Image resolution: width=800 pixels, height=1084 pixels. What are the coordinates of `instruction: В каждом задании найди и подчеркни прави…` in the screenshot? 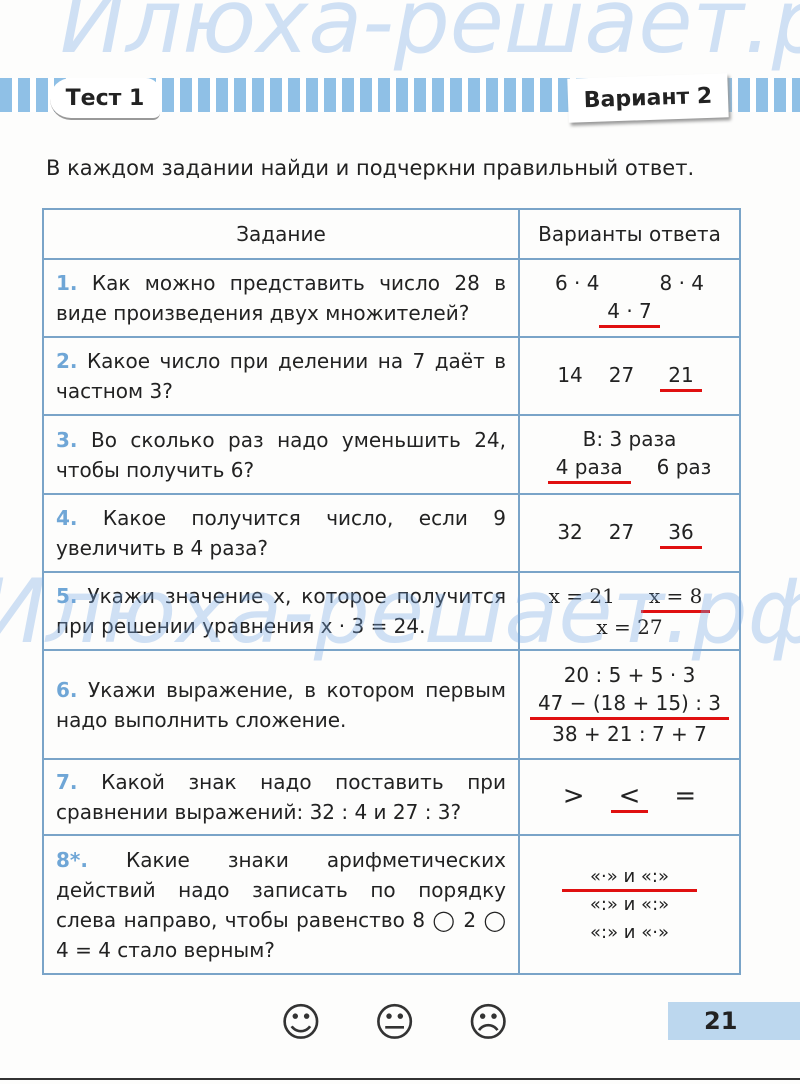 It's located at (370, 168).